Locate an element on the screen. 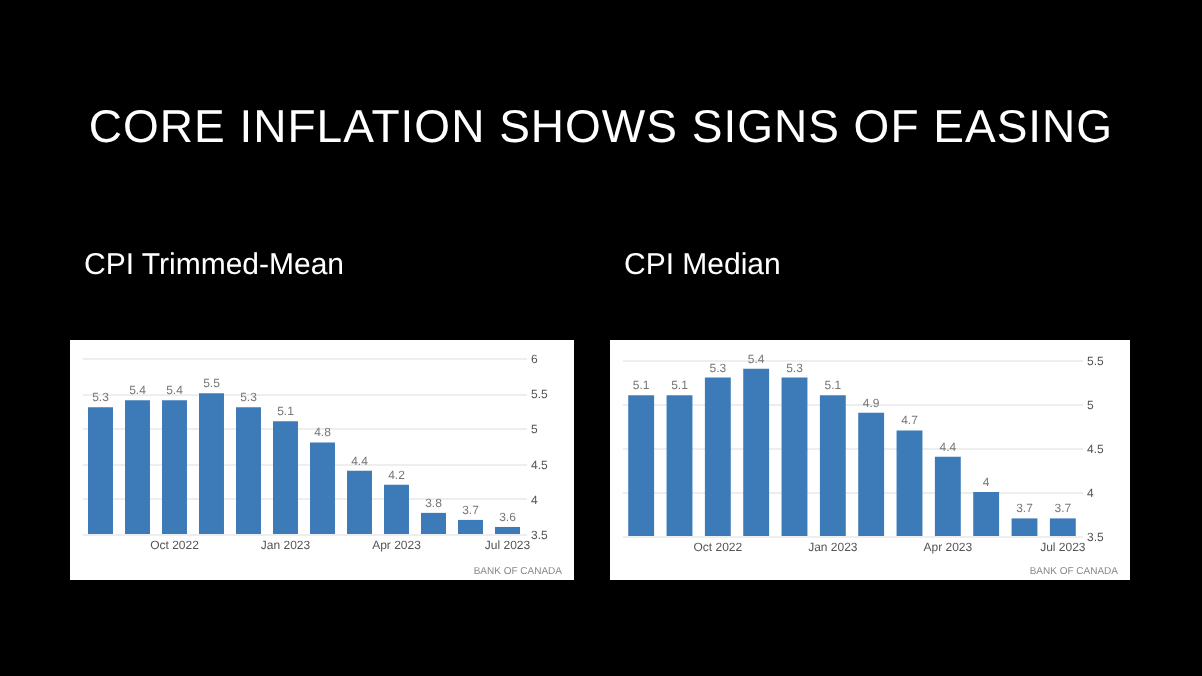  chart-title: CPI Trimmed-Mean is located at coordinates (214, 265).